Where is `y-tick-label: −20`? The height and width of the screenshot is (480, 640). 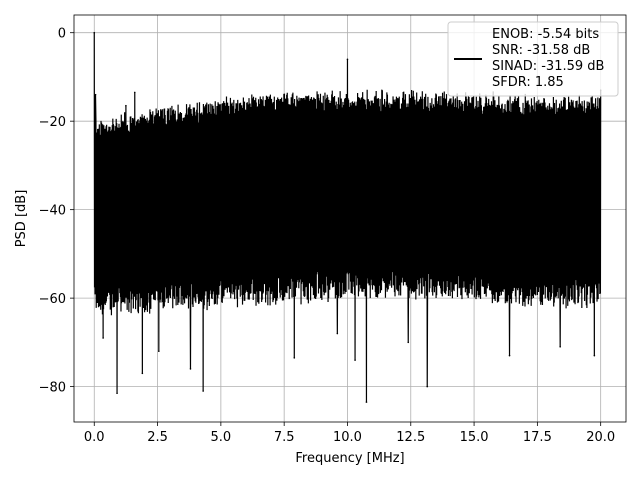 y-tick-label: −20 is located at coordinates (52, 122).